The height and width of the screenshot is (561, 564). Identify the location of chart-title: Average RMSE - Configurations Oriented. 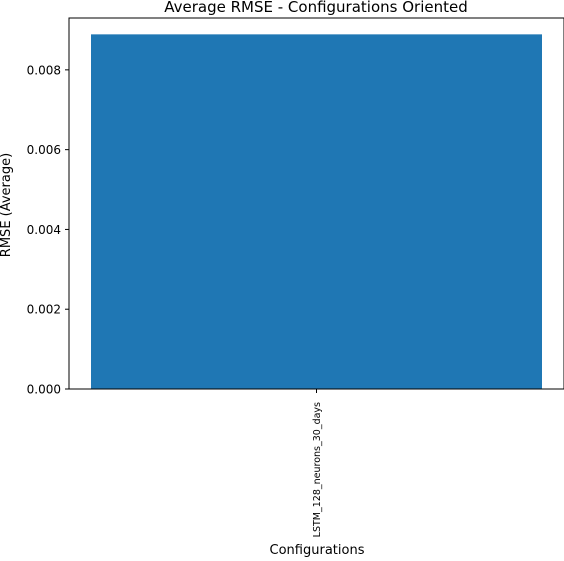
(316, 8).